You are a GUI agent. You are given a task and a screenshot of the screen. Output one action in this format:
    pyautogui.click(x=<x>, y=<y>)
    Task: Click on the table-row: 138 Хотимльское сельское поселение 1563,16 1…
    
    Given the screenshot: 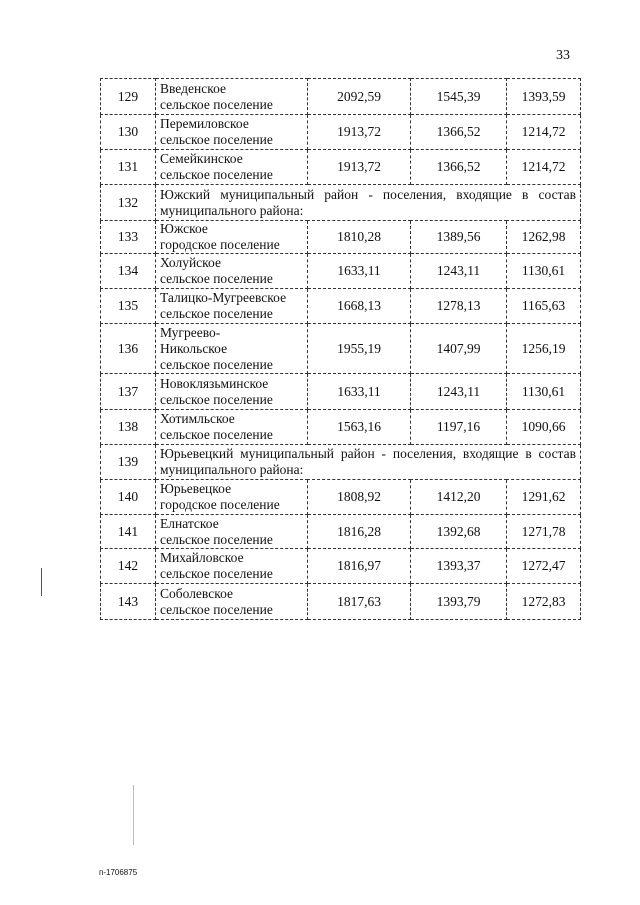 What is the action you would take?
    pyautogui.click(x=340, y=427)
    